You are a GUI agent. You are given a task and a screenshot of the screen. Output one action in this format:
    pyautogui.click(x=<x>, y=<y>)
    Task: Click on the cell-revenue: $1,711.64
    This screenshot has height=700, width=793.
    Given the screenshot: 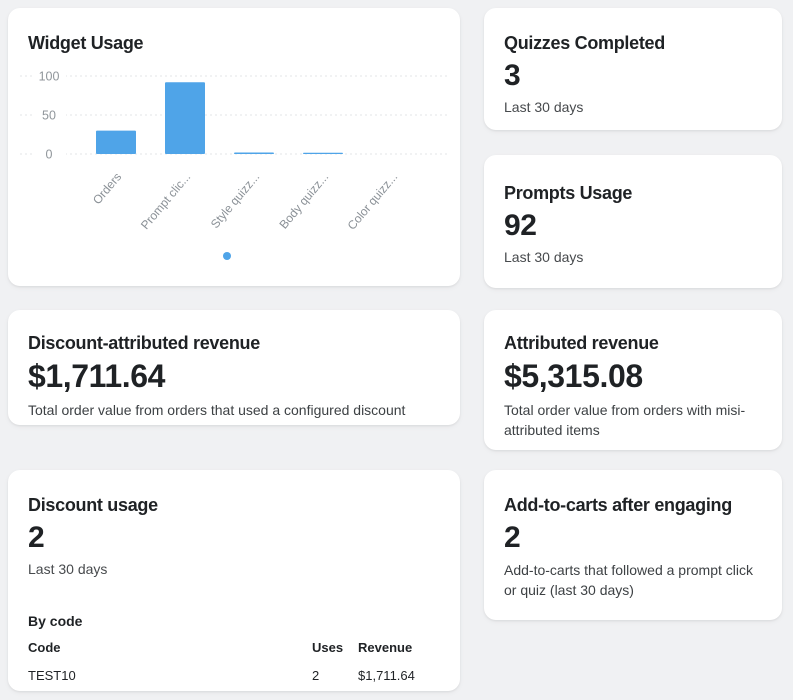 What is the action you would take?
    pyautogui.click(x=386, y=675)
    